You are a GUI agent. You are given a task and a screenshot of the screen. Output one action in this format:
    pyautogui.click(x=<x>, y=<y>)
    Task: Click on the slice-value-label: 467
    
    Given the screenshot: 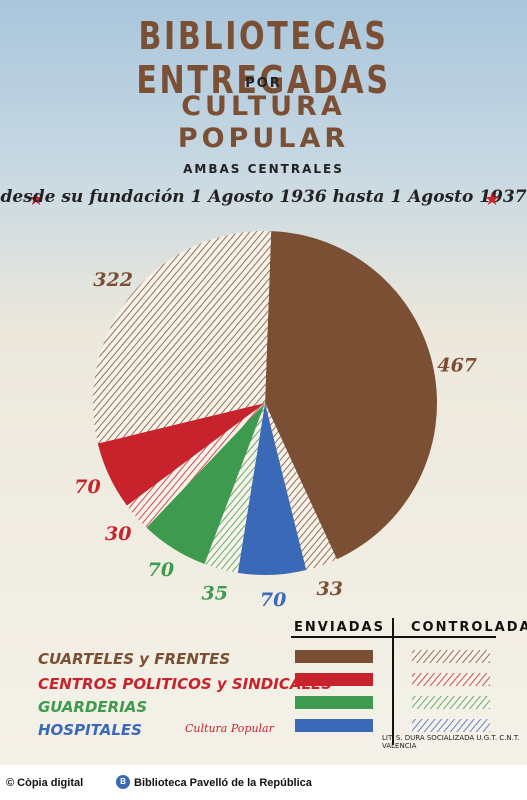 What is the action you would take?
    pyautogui.click(x=457, y=366)
    